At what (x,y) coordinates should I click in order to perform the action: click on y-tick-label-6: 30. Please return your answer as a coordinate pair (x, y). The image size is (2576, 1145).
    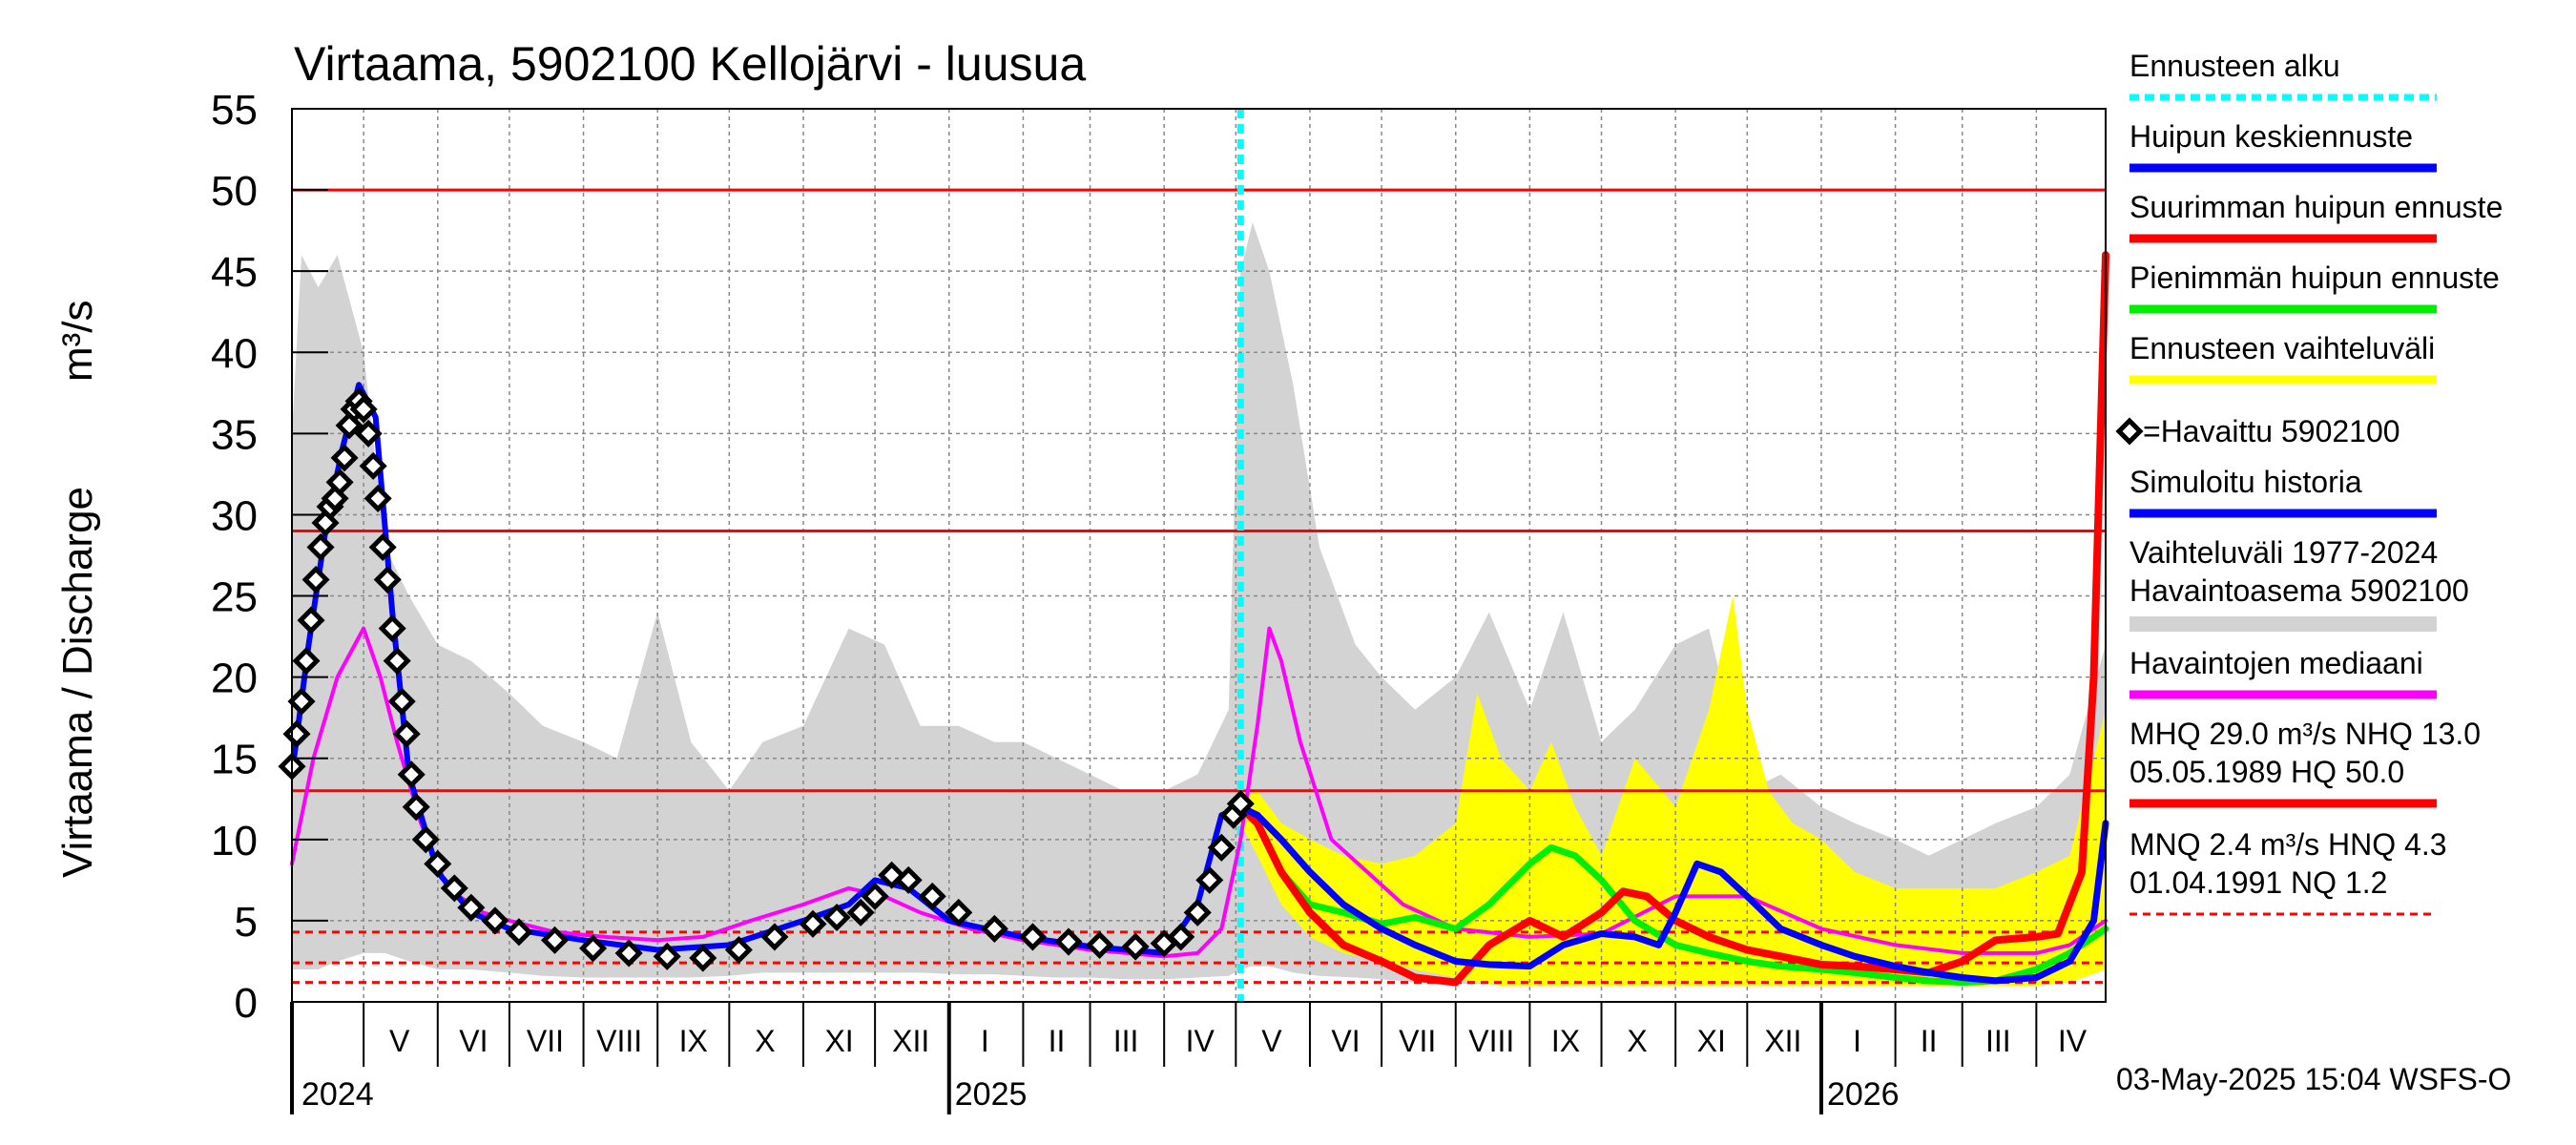
    Looking at the image, I should click on (234, 516).